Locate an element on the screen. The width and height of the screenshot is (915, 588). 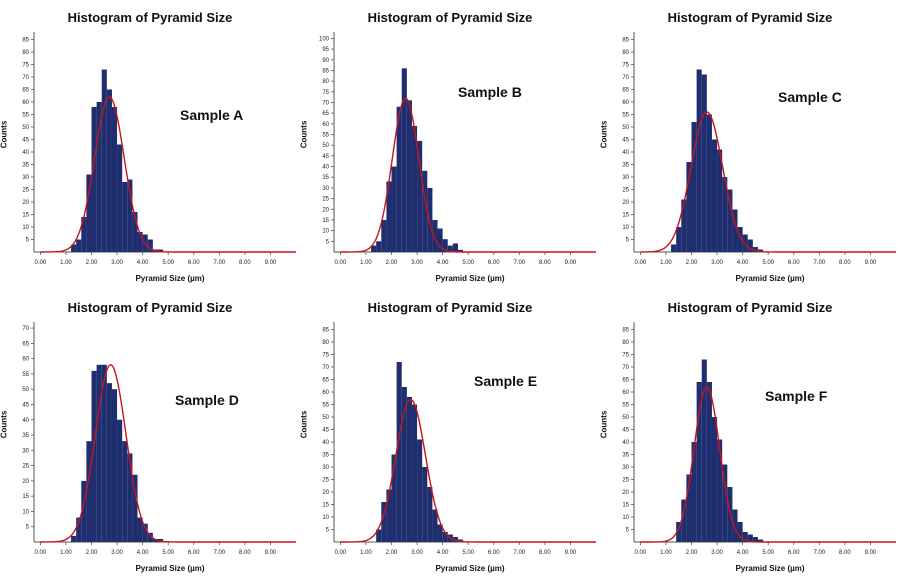
y-tick-label: 70 is located at coordinates (25, 329).